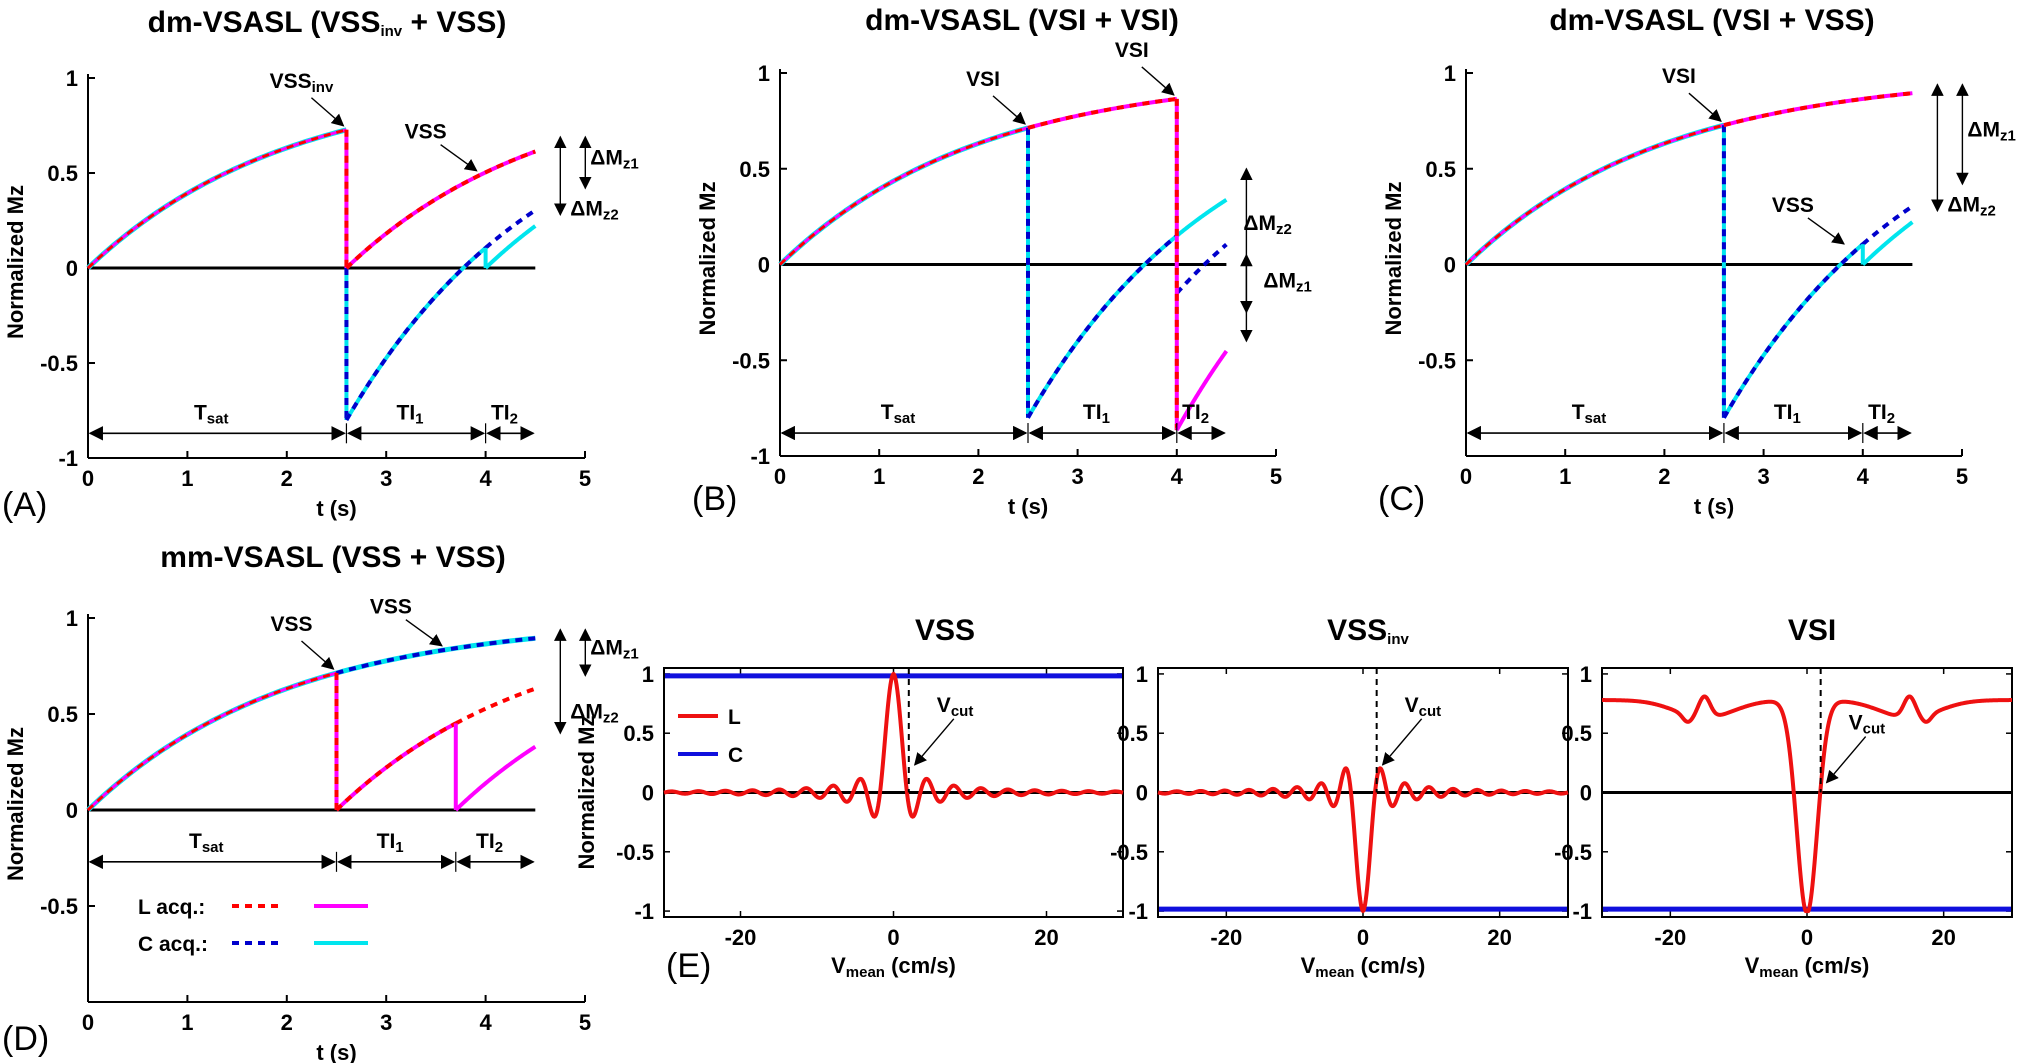 This screenshot has height=1063, width=2021. Describe the element at coordinates (614, 650) in the screenshot. I see `delta-label-0: ΔMz1` at that location.